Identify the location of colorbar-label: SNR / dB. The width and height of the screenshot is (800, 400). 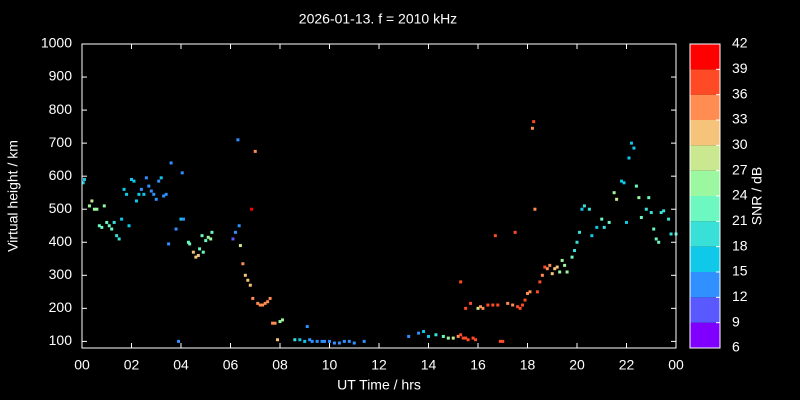
(757, 196).